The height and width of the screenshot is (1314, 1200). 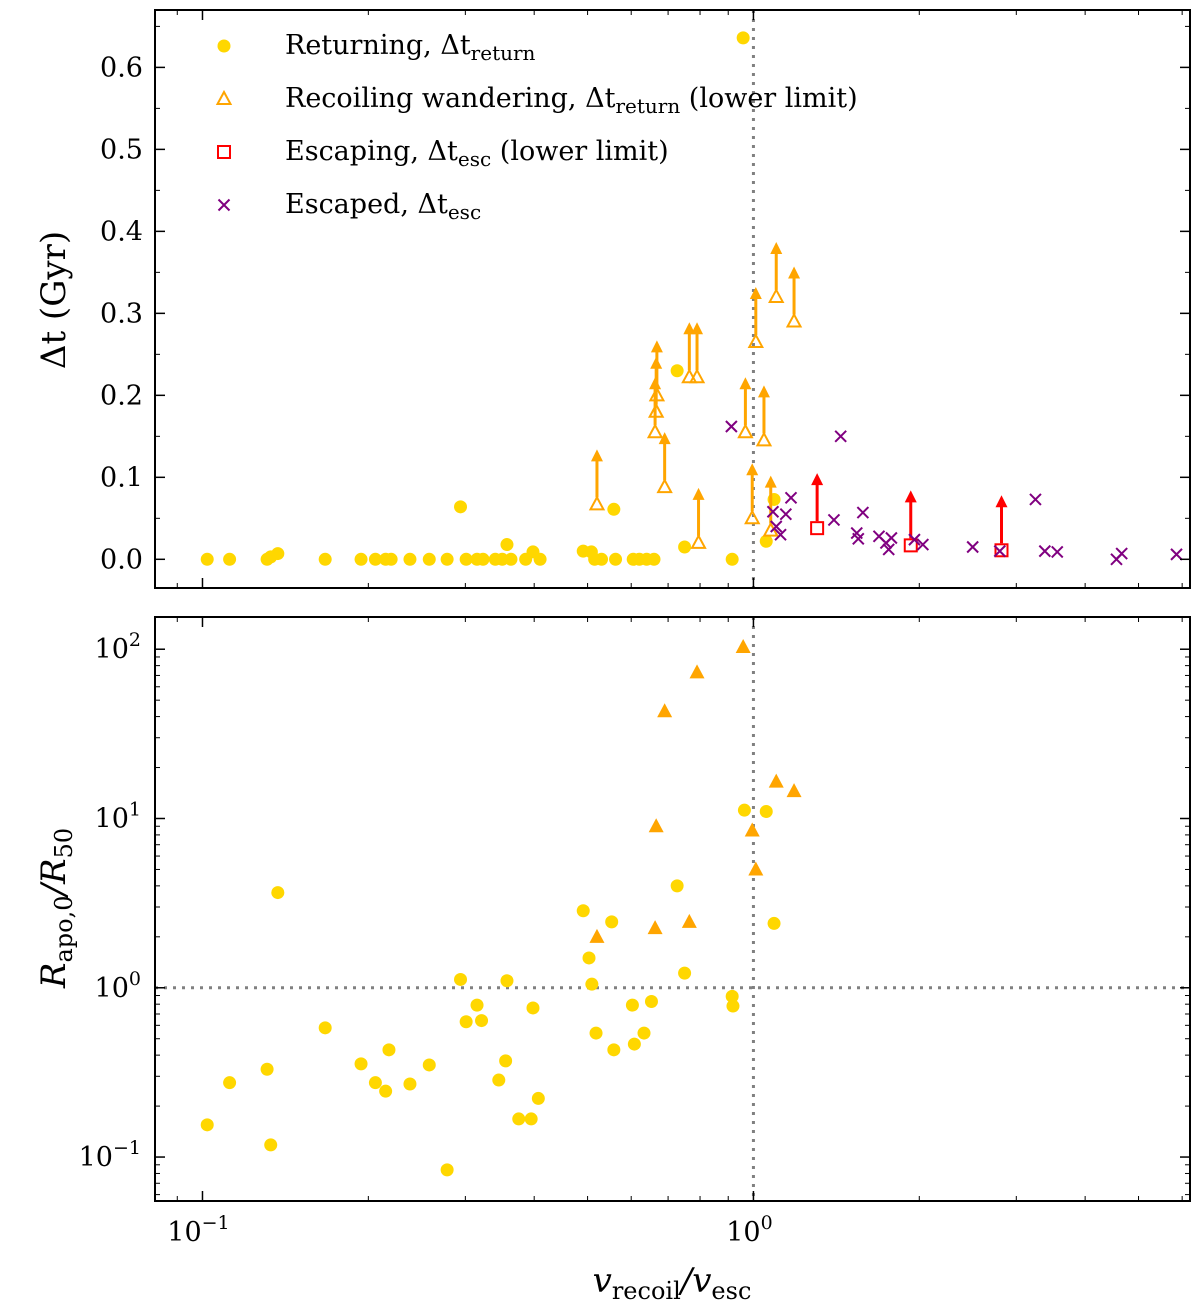 I want to click on top-wandering-point-14-arrow-head, so click(x=794, y=272).